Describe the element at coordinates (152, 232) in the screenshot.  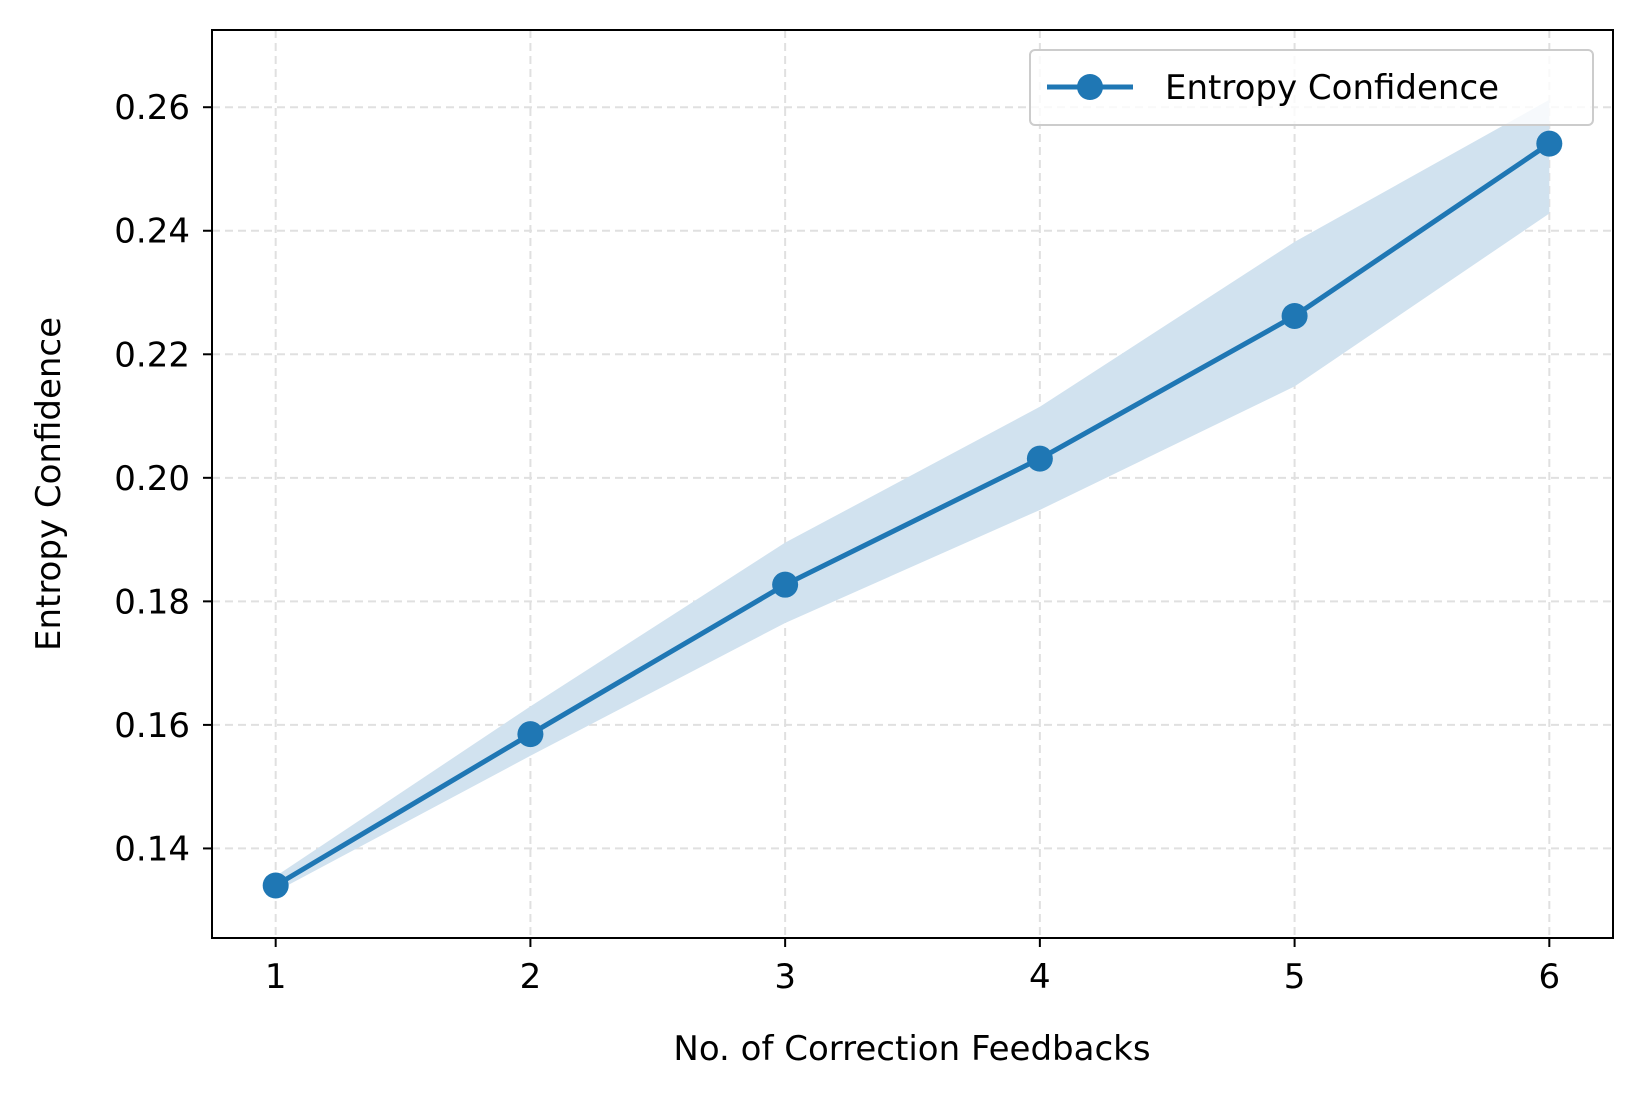
I see `y-tick-label: 0.24` at that location.